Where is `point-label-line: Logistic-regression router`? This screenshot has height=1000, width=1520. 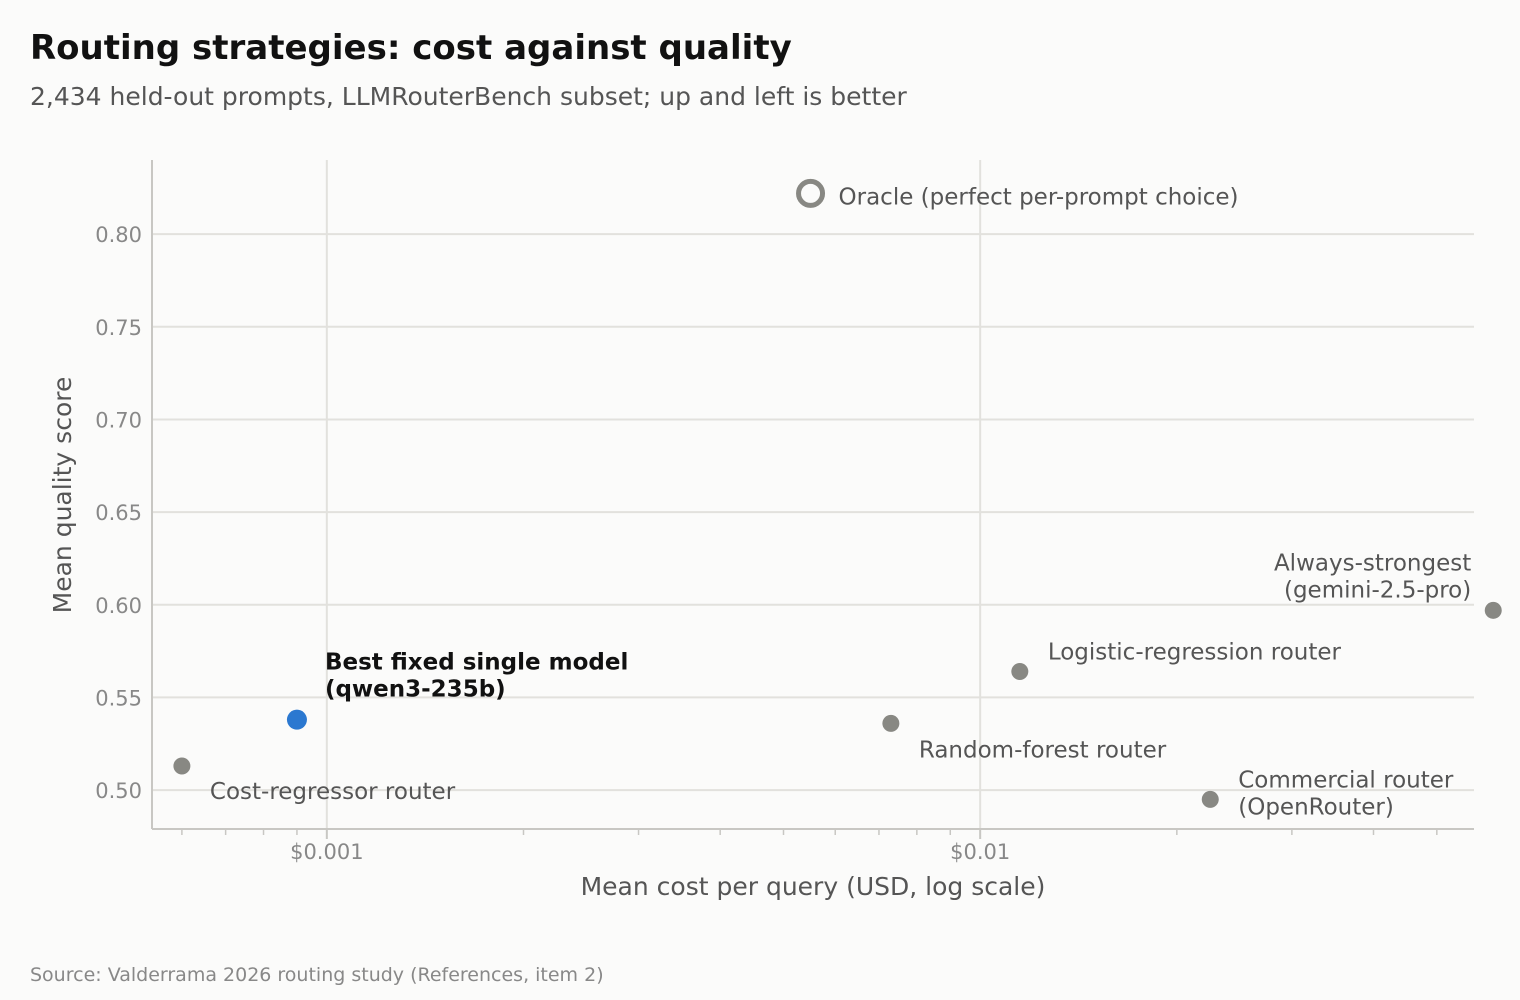
point-label-line: Logistic-regression router is located at coordinates (1195, 652).